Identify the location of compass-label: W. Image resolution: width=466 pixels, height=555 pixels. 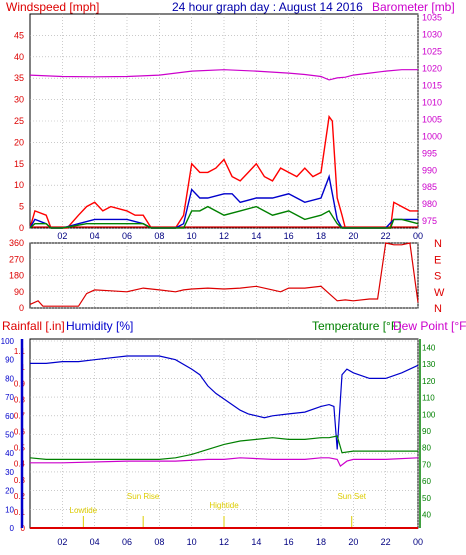
(439, 293).